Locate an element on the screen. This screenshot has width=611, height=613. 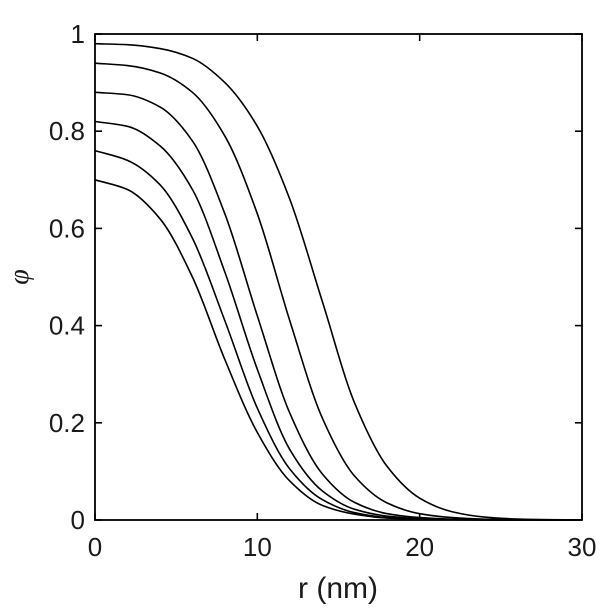
y-tick-label: 0.6 is located at coordinates (67, 228).